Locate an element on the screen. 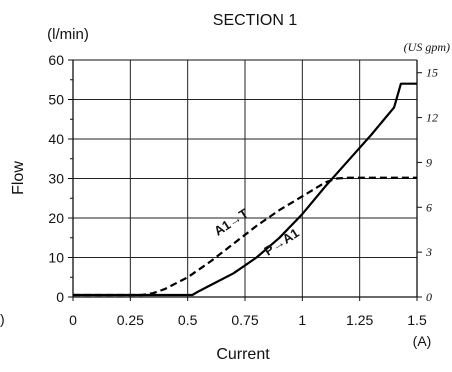  y2-tick-label: 6 is located at coordinates (429, 207).